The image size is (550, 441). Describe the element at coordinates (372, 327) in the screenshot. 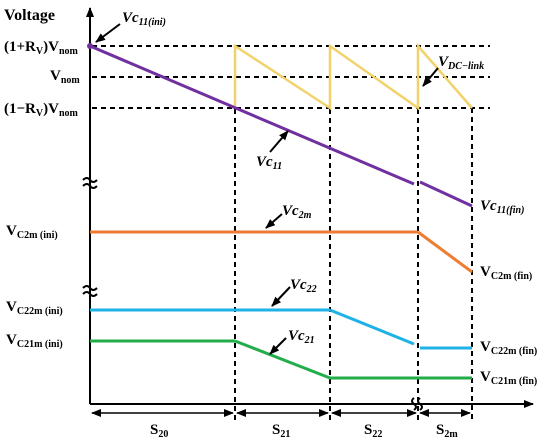

I see `vc22-line-drop` at that location.